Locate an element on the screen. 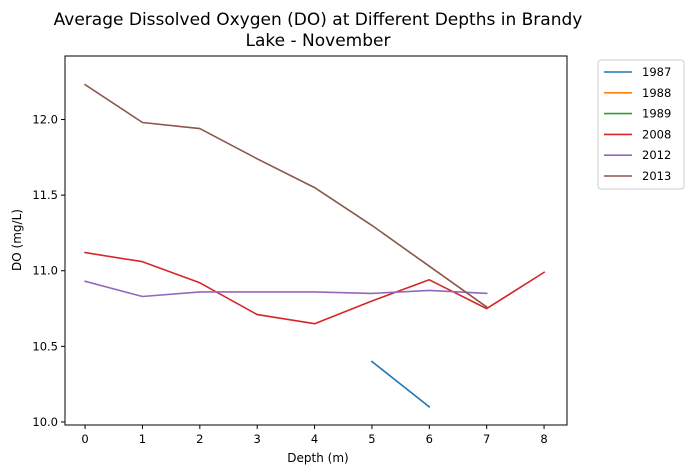  series-line-2012 is located at coordinates (286, 289).